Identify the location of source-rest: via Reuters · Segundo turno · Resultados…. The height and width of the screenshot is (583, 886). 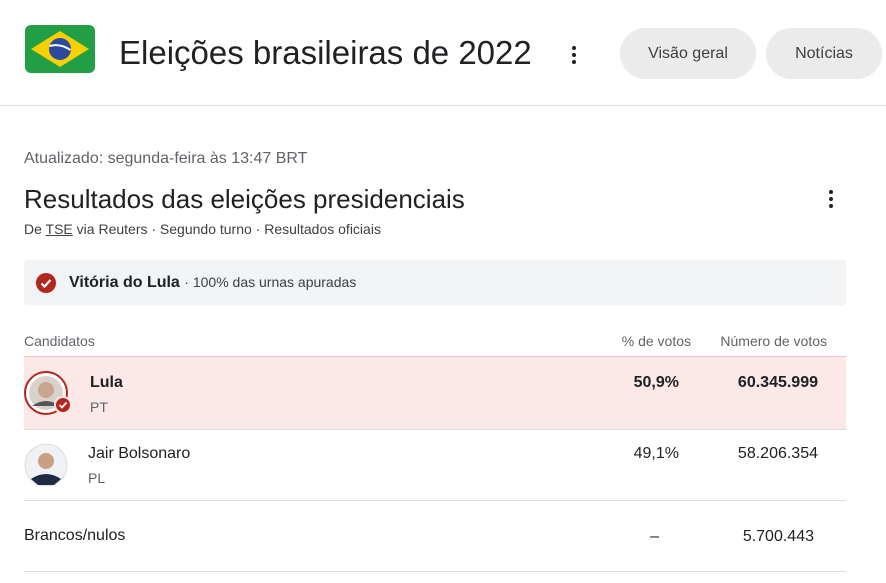
(228, 229).